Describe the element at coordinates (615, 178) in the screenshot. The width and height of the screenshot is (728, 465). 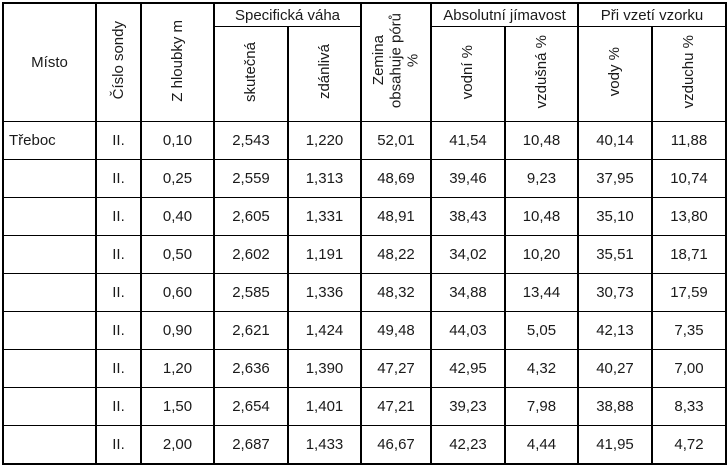
I see `cell-vzorek-vody: 37,95` at that location.